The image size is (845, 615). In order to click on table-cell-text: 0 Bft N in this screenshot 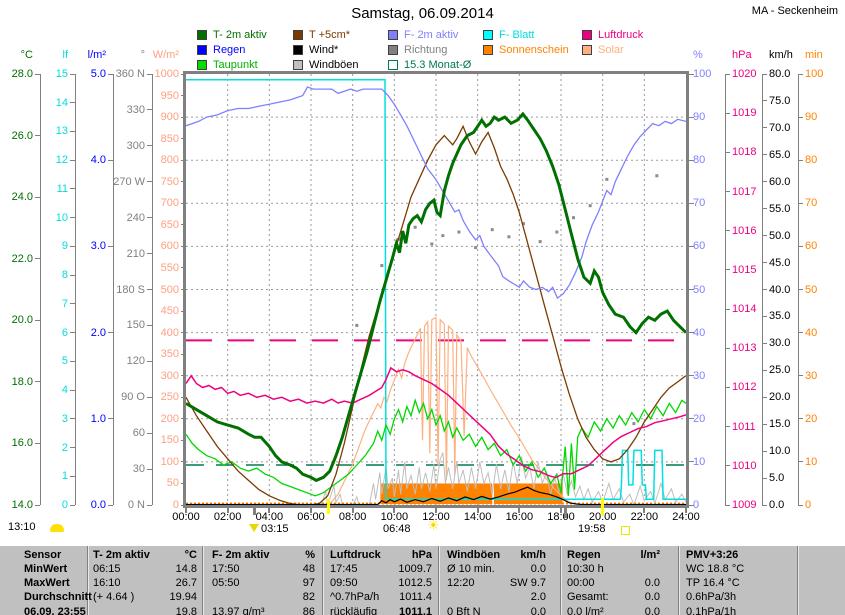, I will do `click(464, 610)`.